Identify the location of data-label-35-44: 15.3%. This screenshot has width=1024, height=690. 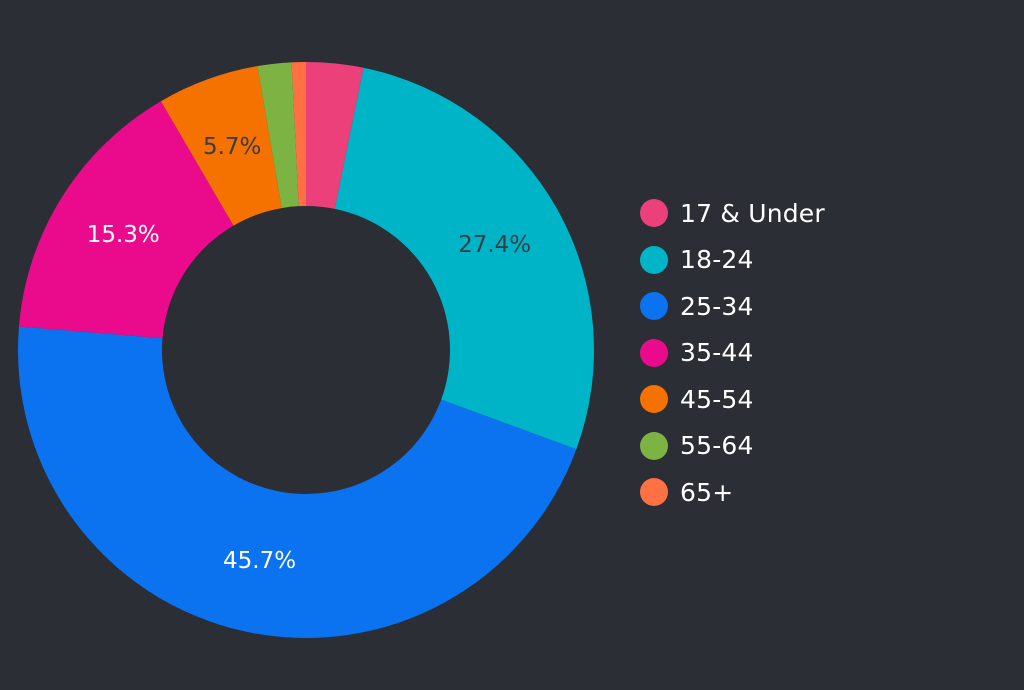
(123, 235).